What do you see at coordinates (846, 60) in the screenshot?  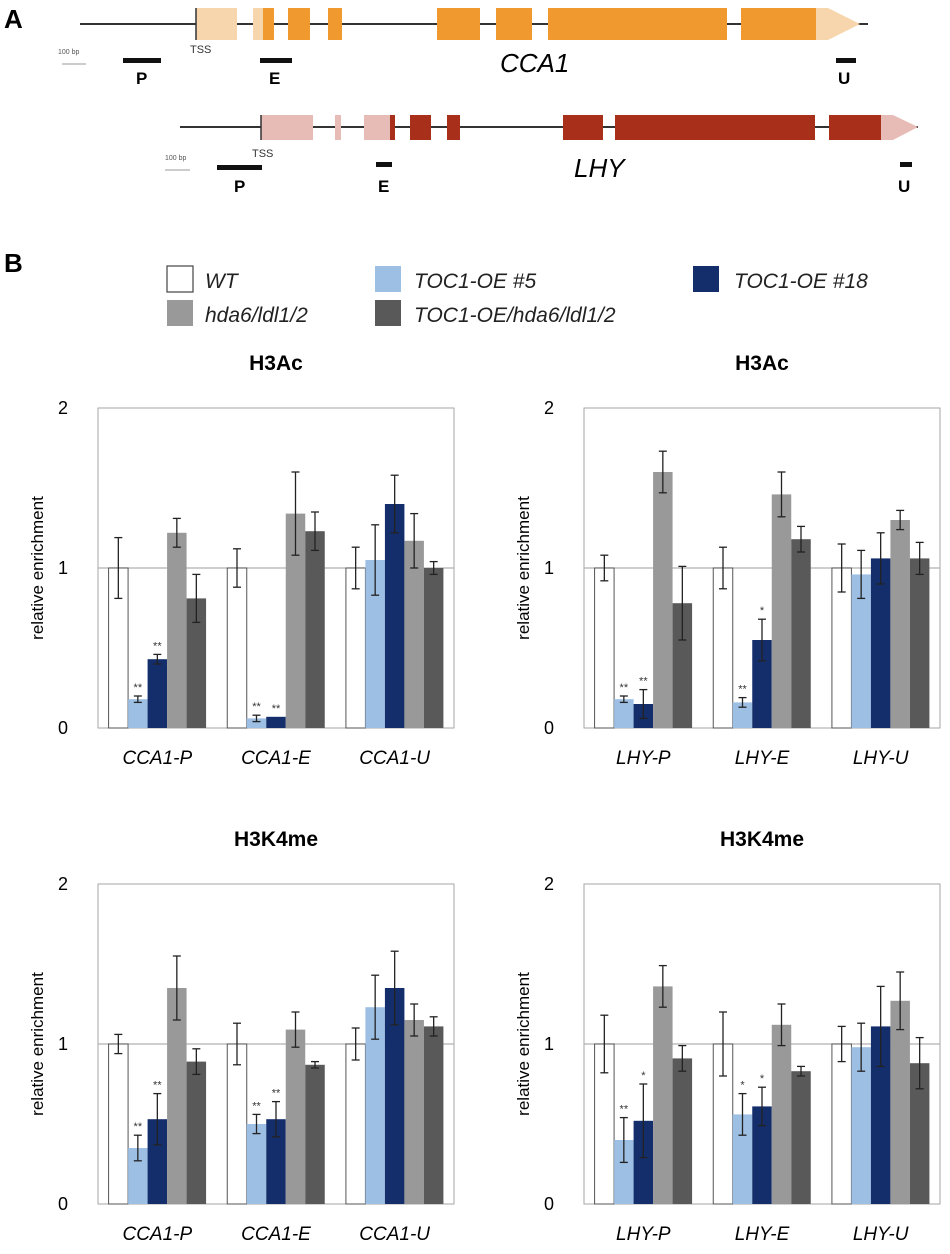 I see `cca1-probe-u-bar` at bounding box center [846, 60].